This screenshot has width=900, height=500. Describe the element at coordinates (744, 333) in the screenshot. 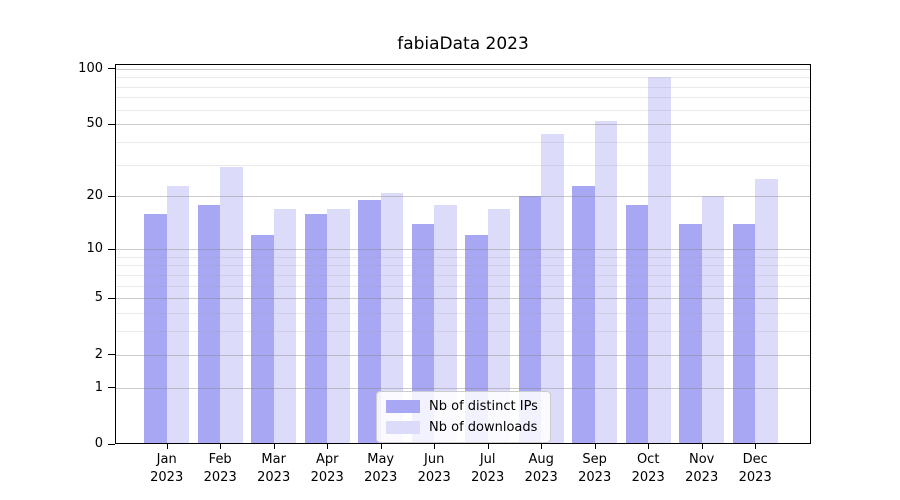

I see `bar-distinct-ips-dec` at that location.